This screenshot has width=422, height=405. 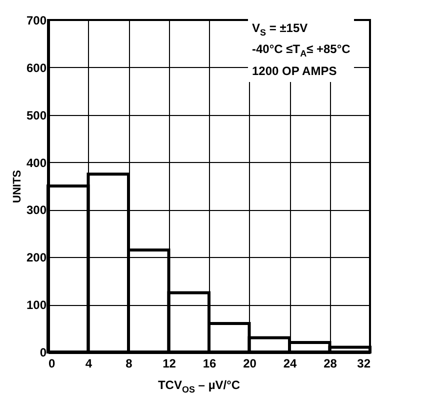 I want to click on y-tick-label: 300, so click(x=36, y=210).